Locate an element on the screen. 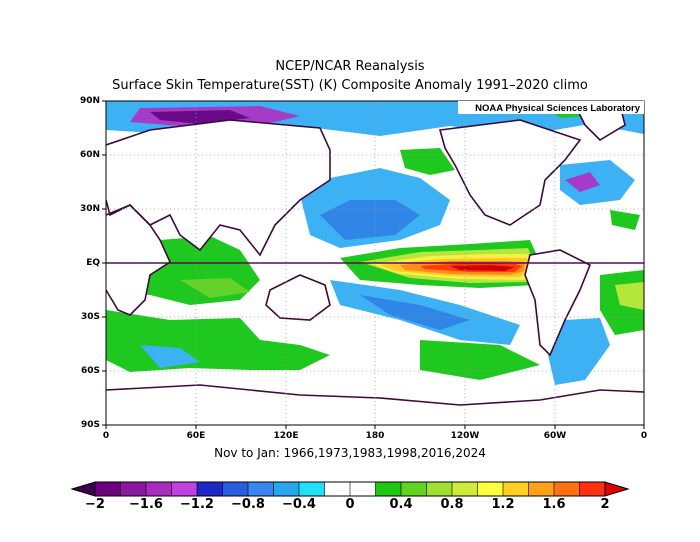  lat-label: 60N is located at coordinates (89, 155).